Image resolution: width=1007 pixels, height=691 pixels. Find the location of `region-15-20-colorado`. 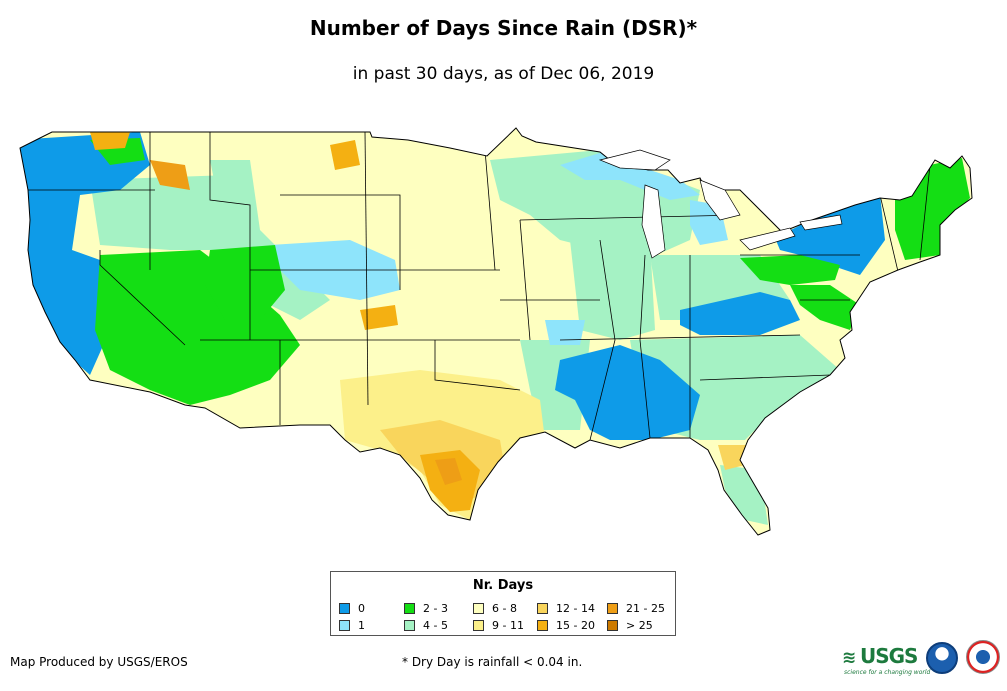

region-15-20-colorado is located at coordinates (379, 317).